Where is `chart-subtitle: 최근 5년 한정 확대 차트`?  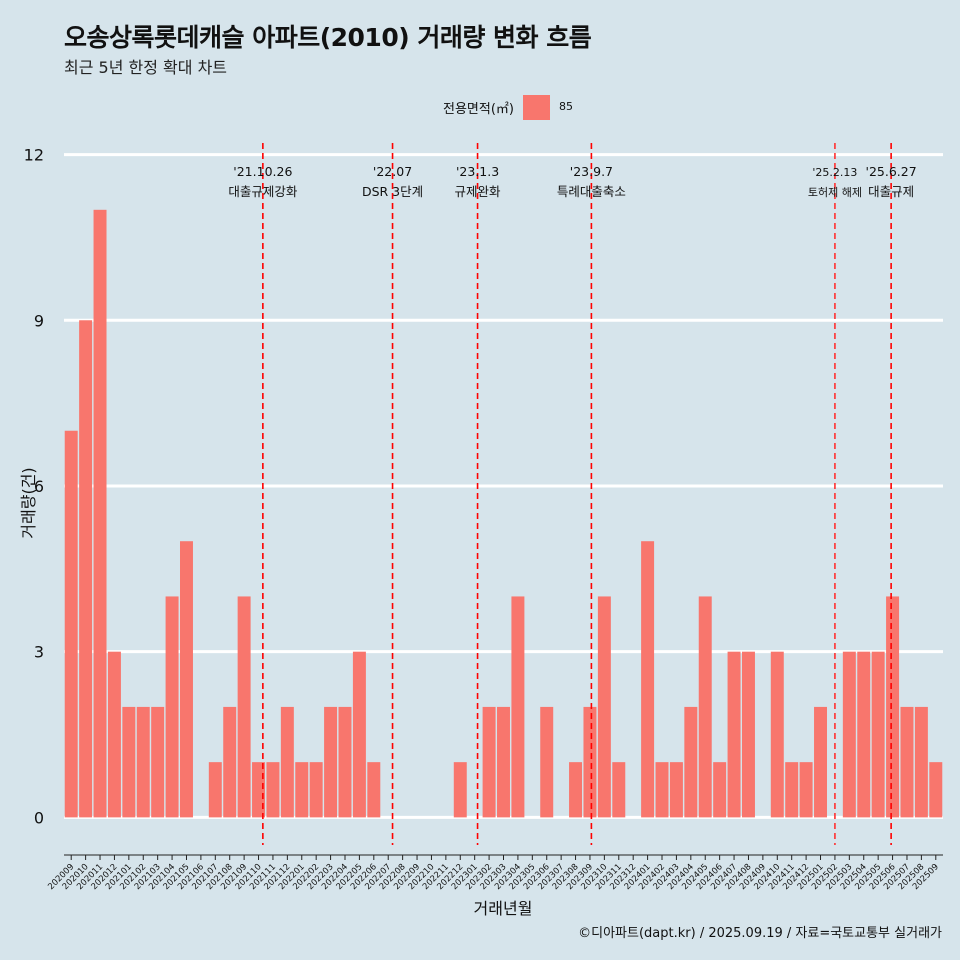
chart-subtitle: 최근 5년 한정 확대 차트 is located at coordinates (146, 67).